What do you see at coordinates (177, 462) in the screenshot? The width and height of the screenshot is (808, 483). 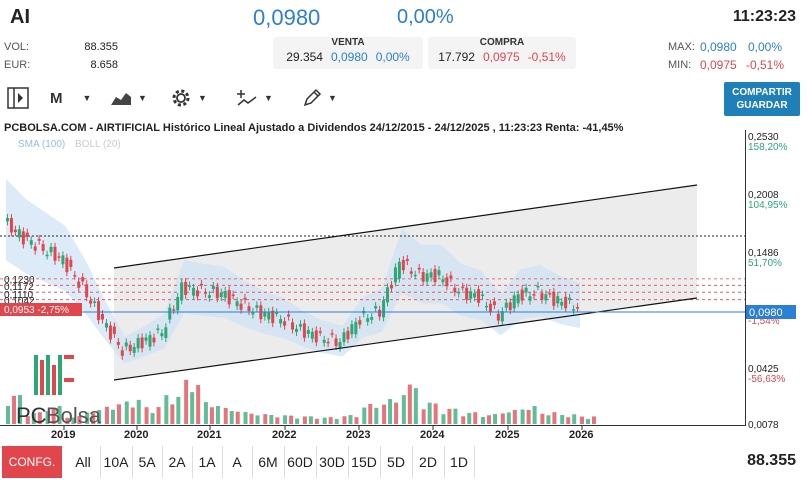 I see `range-button-2a: 2A` at bounding box center [177, 462].